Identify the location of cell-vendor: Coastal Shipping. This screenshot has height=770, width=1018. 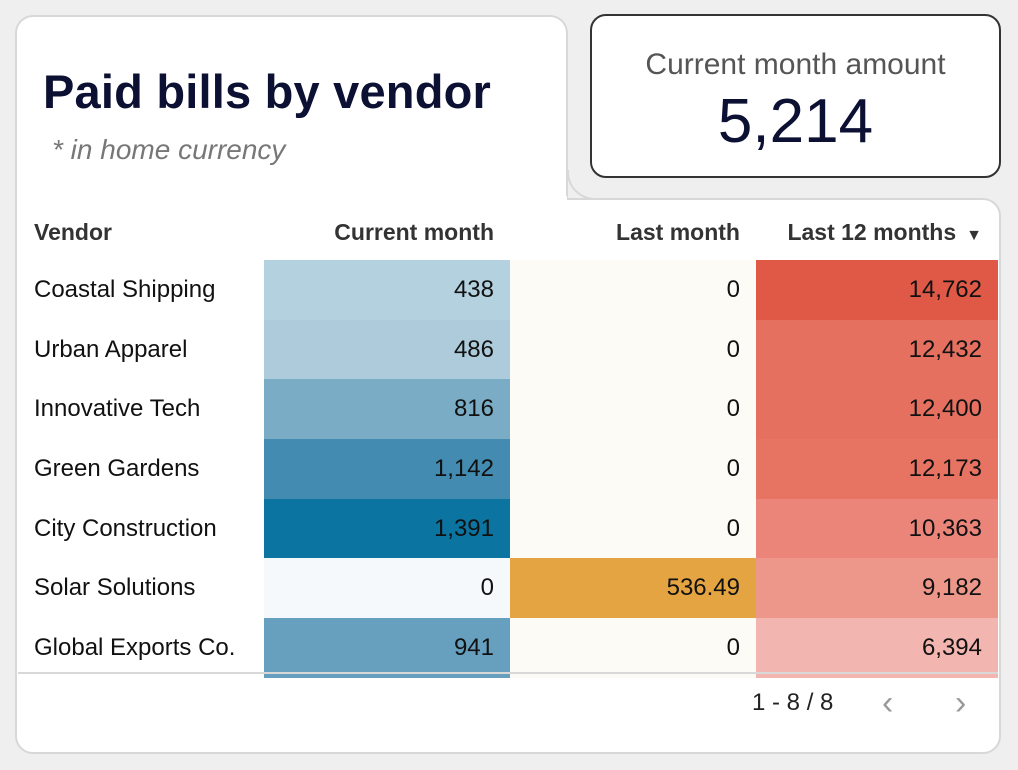
(125, 289).